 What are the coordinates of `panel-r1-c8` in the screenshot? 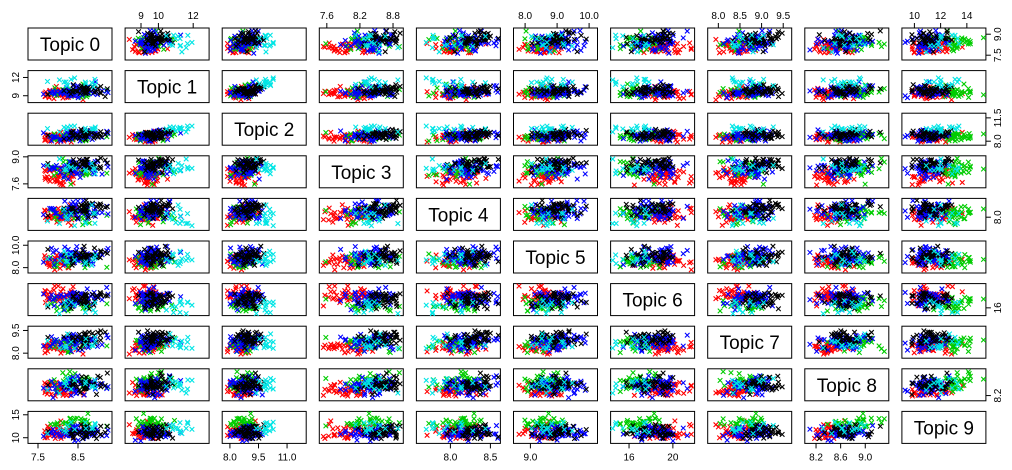 It's located at (847, 87).